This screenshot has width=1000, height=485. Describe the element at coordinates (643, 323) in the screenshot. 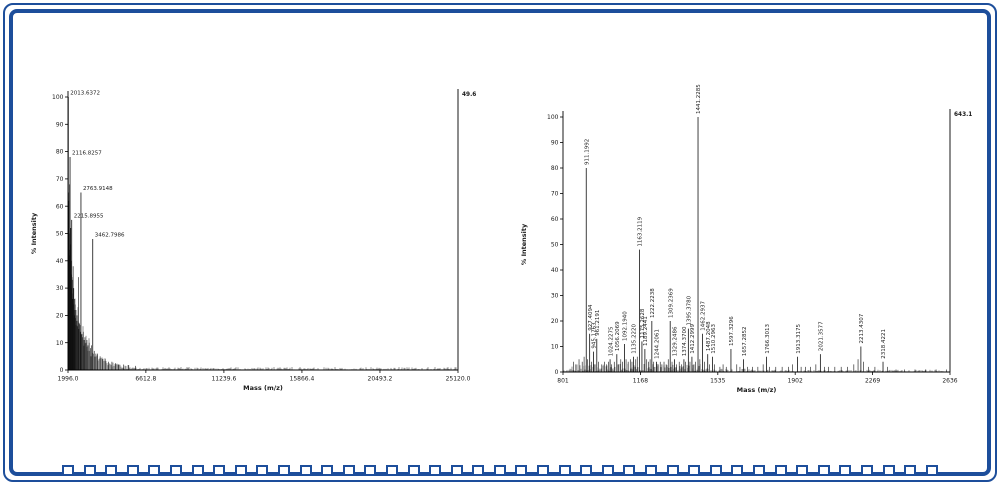

I see `svg-text: 1175.2628` at that location.